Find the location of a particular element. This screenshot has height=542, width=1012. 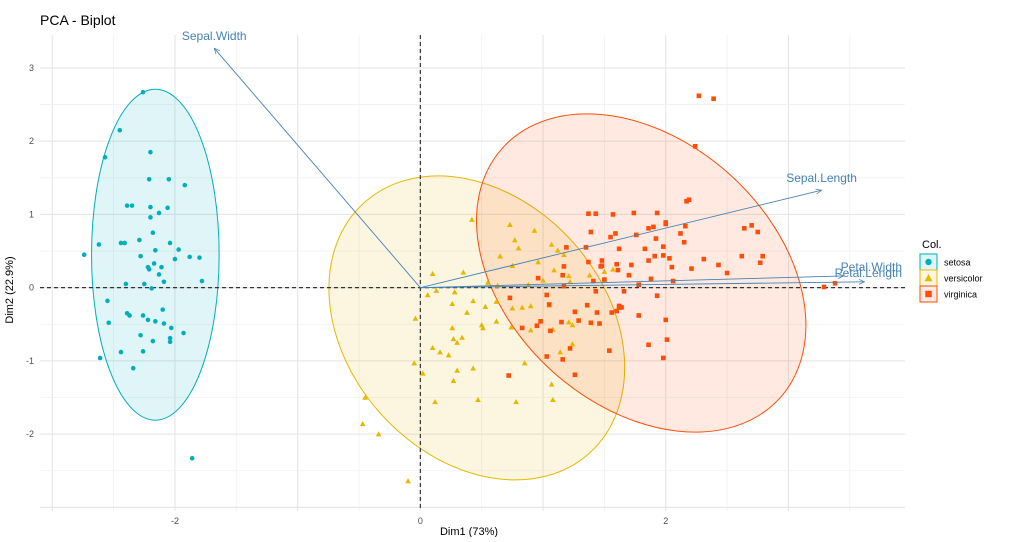

x-tick-label: 0 is located at coordinates (420, 521).